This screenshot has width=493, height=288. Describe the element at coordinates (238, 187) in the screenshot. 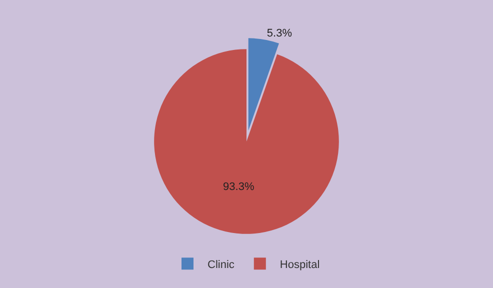

I see `data-label: 93.3%` at that location.